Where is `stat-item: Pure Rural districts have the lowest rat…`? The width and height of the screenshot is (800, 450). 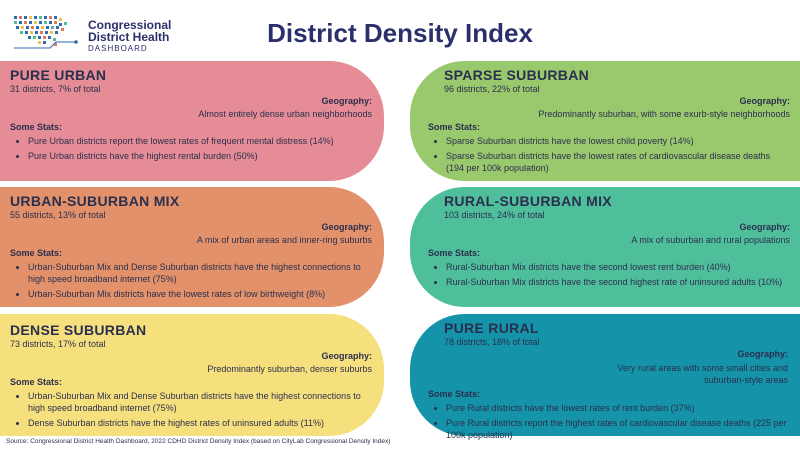 stat-item: Pure Rural districts have the lowest rat… is located at coordinates (617, 408).